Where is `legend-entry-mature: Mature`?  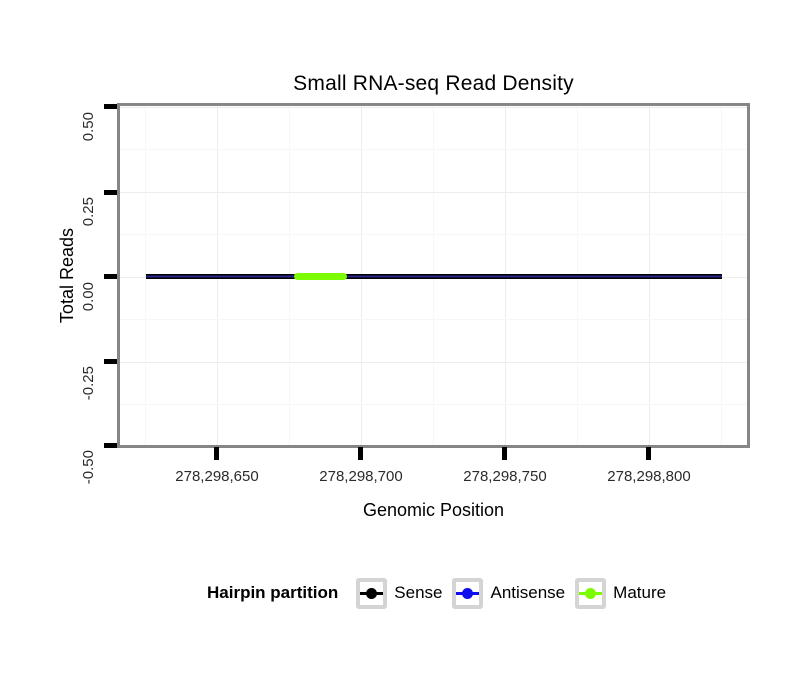 legend-entry-mature: Mature is located at coordinates (621, 593).